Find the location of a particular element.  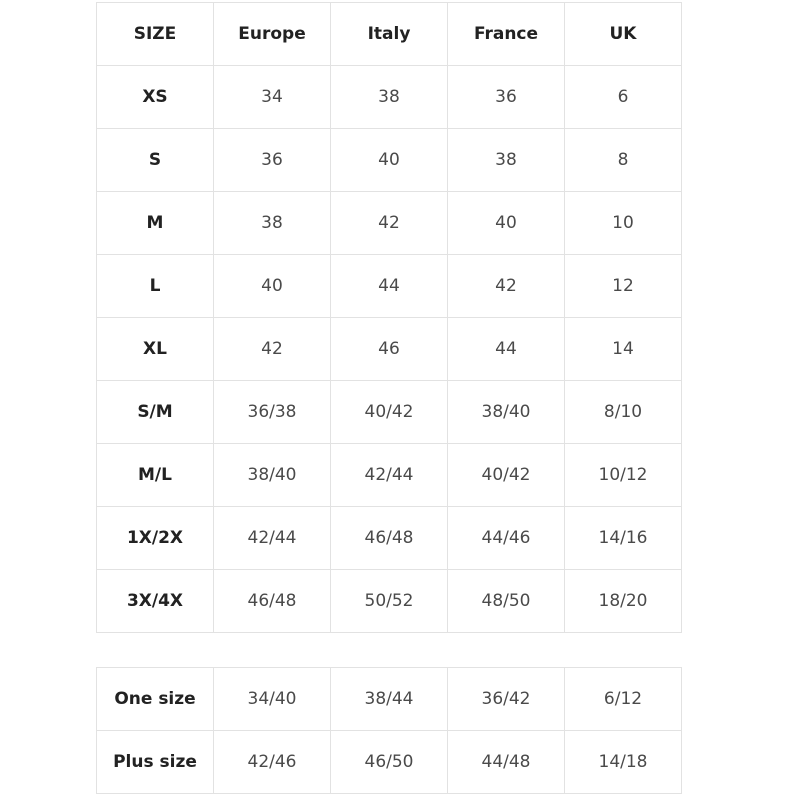

size-value-cell: 44/46 is located at coordinates (506, 538).